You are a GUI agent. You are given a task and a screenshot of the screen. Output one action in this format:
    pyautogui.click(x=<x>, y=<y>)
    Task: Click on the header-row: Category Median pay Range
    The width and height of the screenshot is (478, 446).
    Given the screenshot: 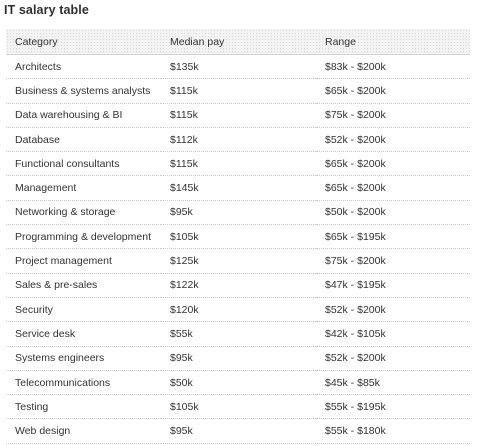 What is the action you would take?
    pyautogui.click(x=238, y=42)
    